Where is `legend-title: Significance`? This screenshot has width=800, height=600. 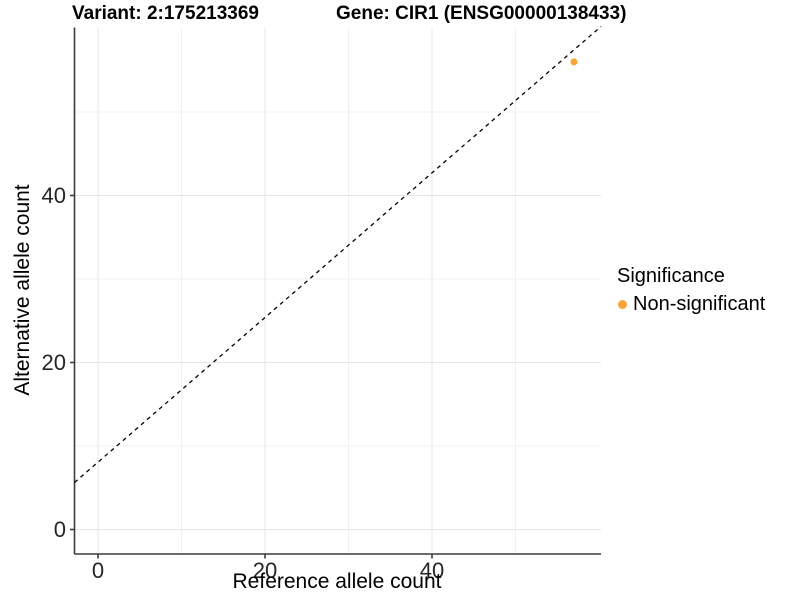 legend-title: Significance is located at coordinates (671, 276).